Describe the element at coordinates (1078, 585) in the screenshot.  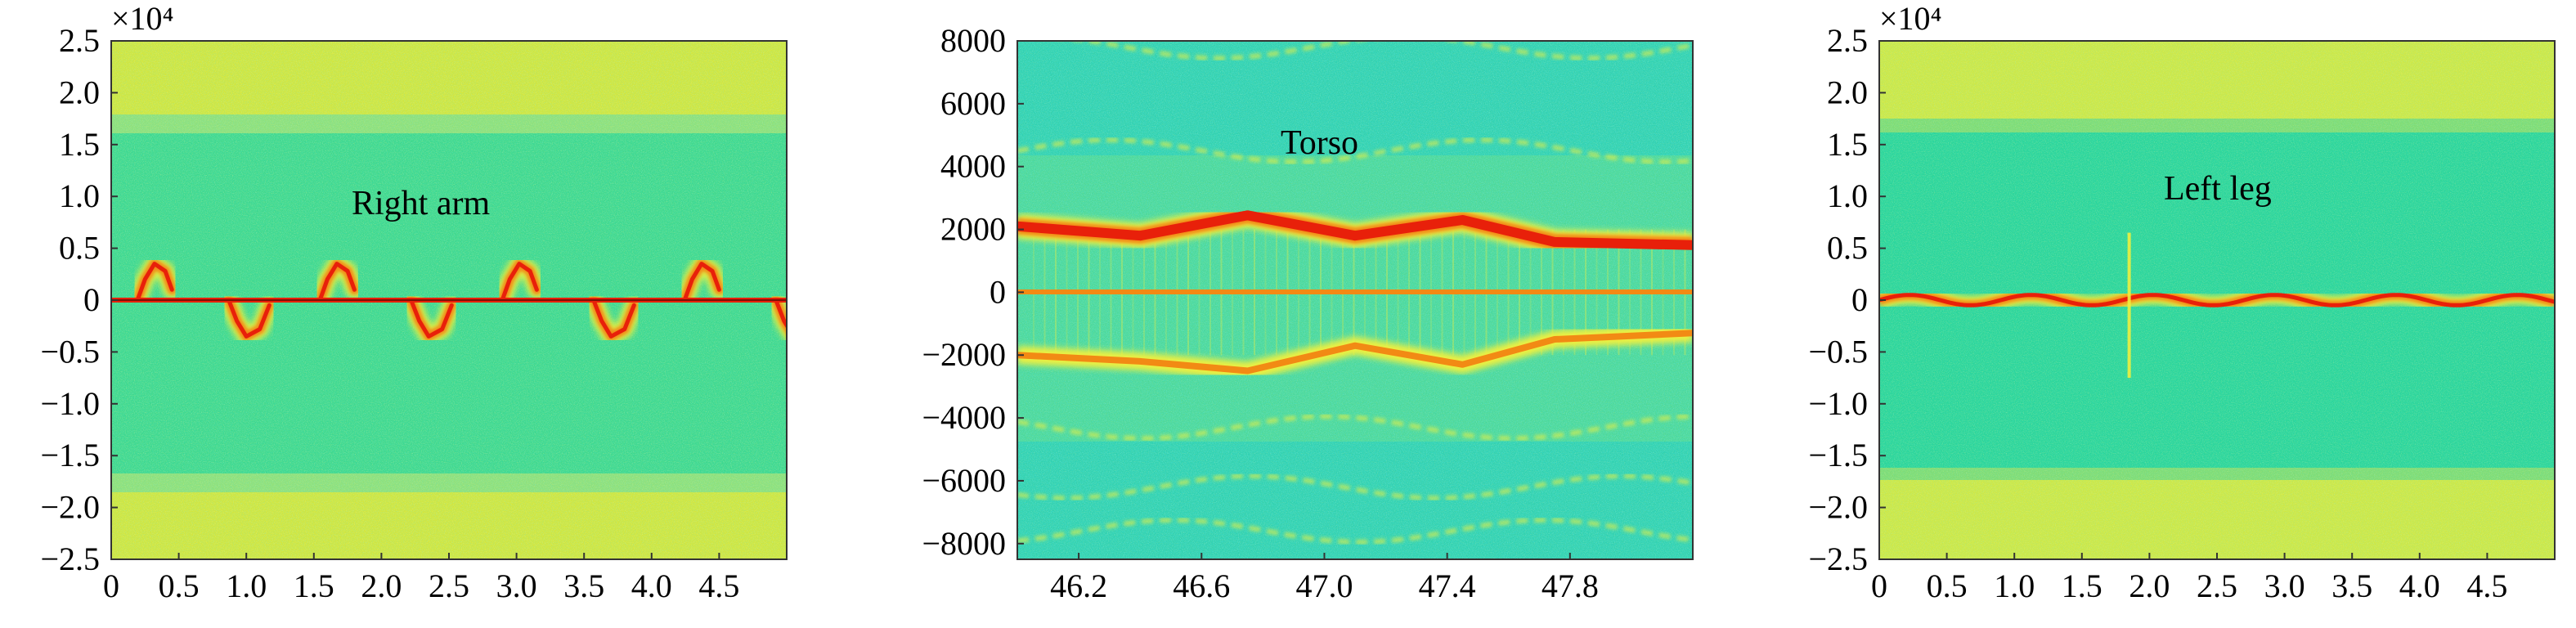
I see `x-tick-label: 46.2` at that location.